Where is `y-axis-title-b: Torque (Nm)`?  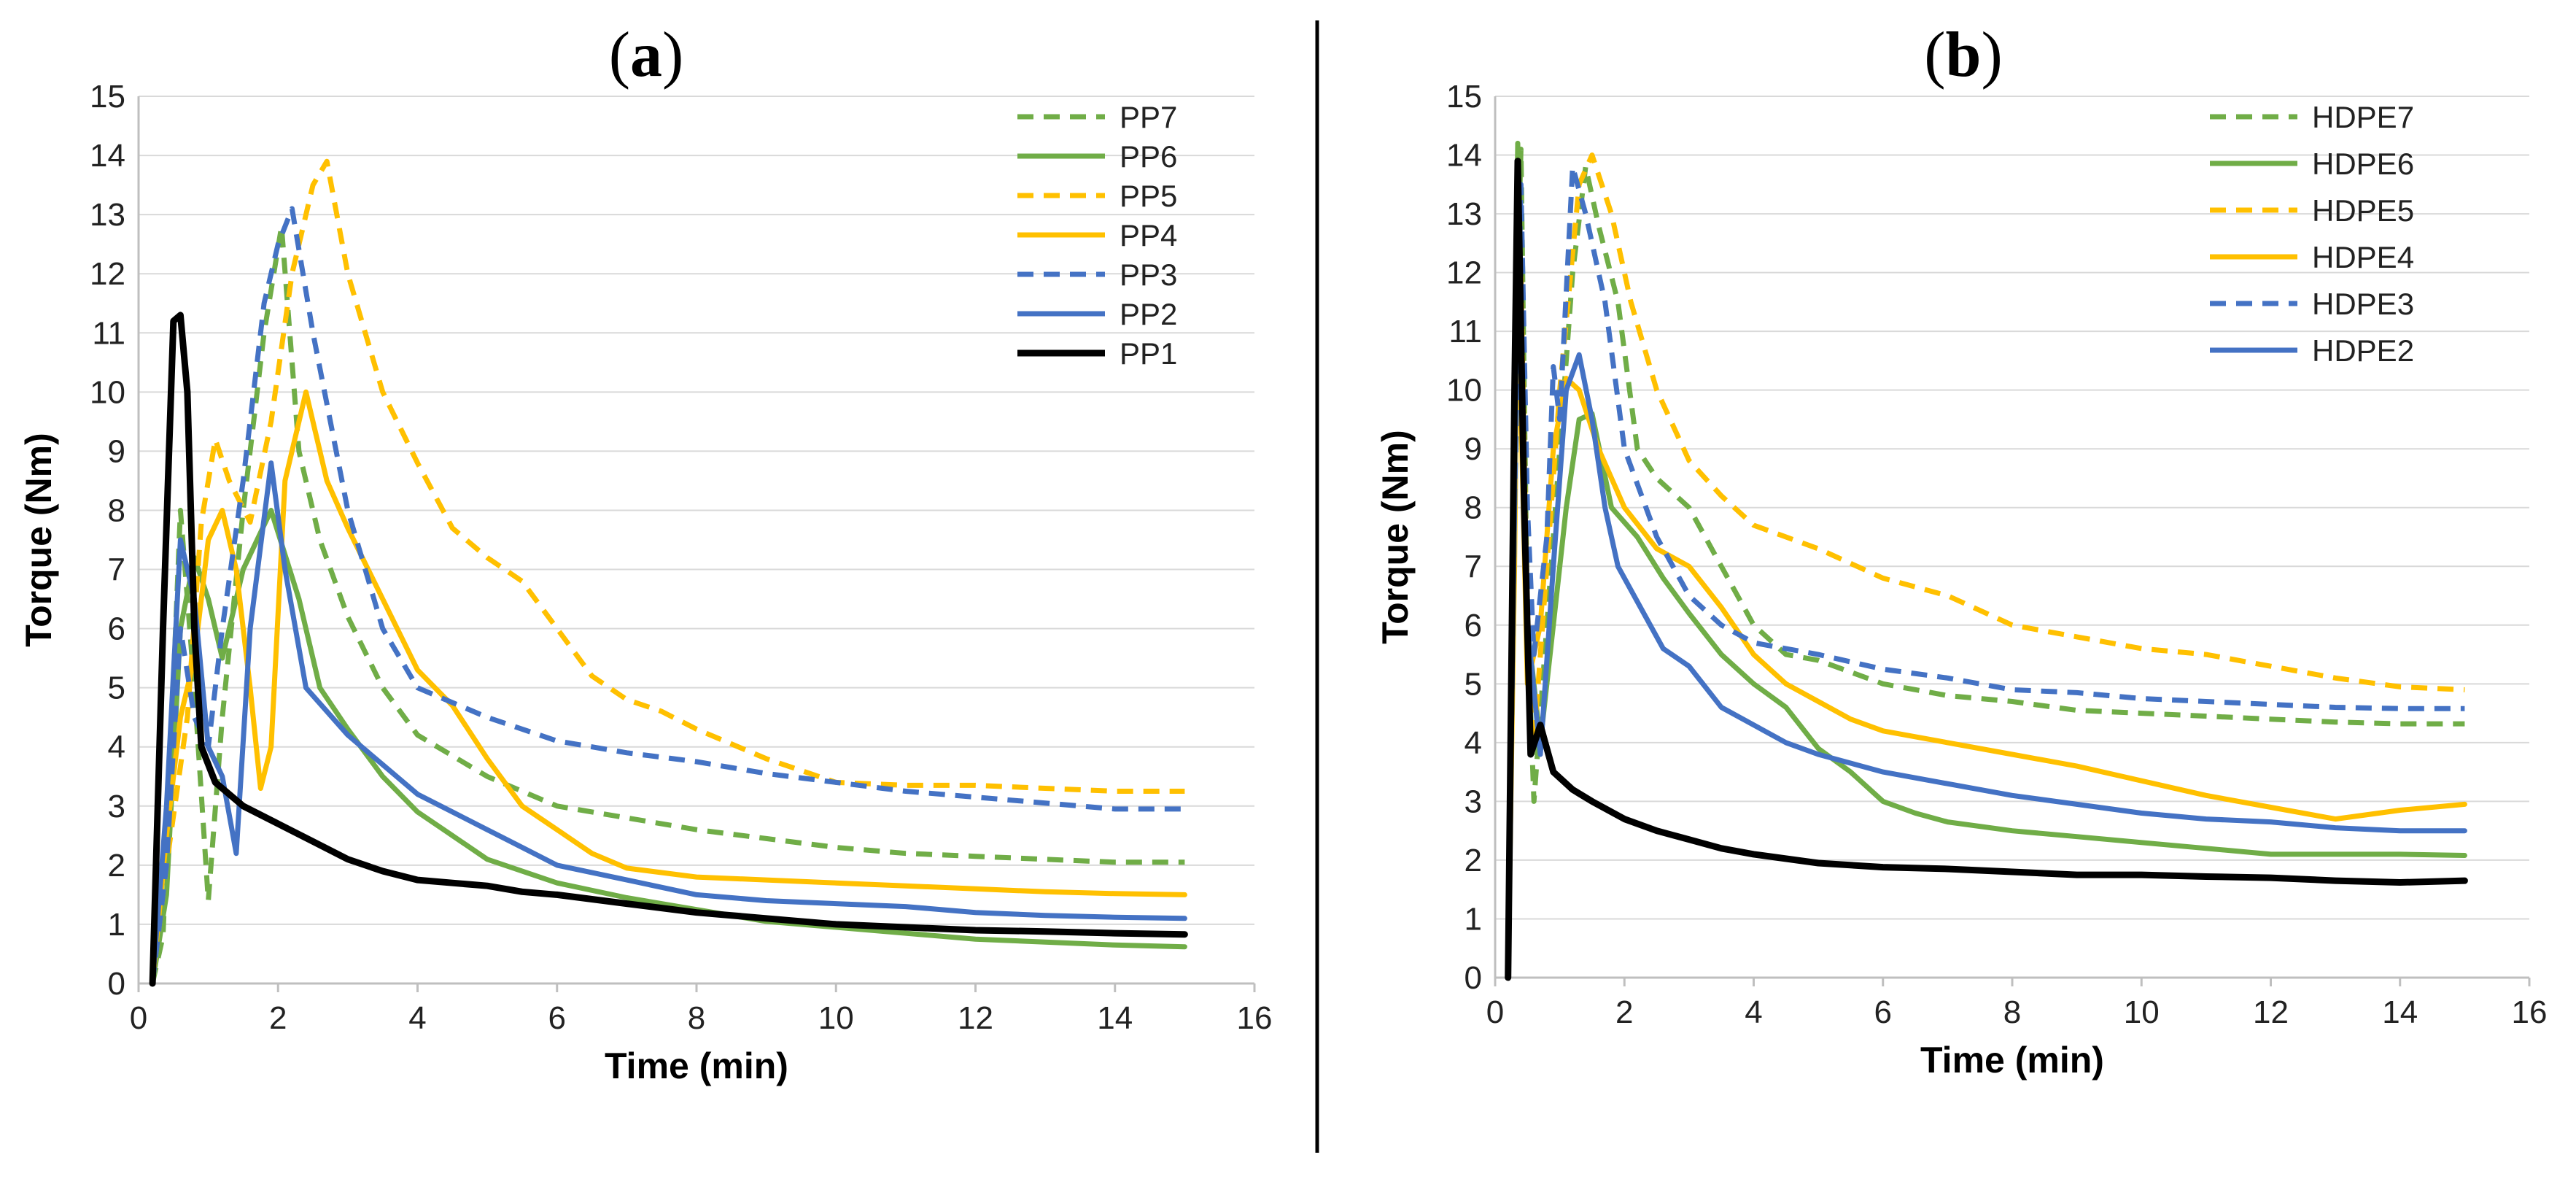 y-axis-title-b: Torque (Nm) is located at coordinates (1396, 537).